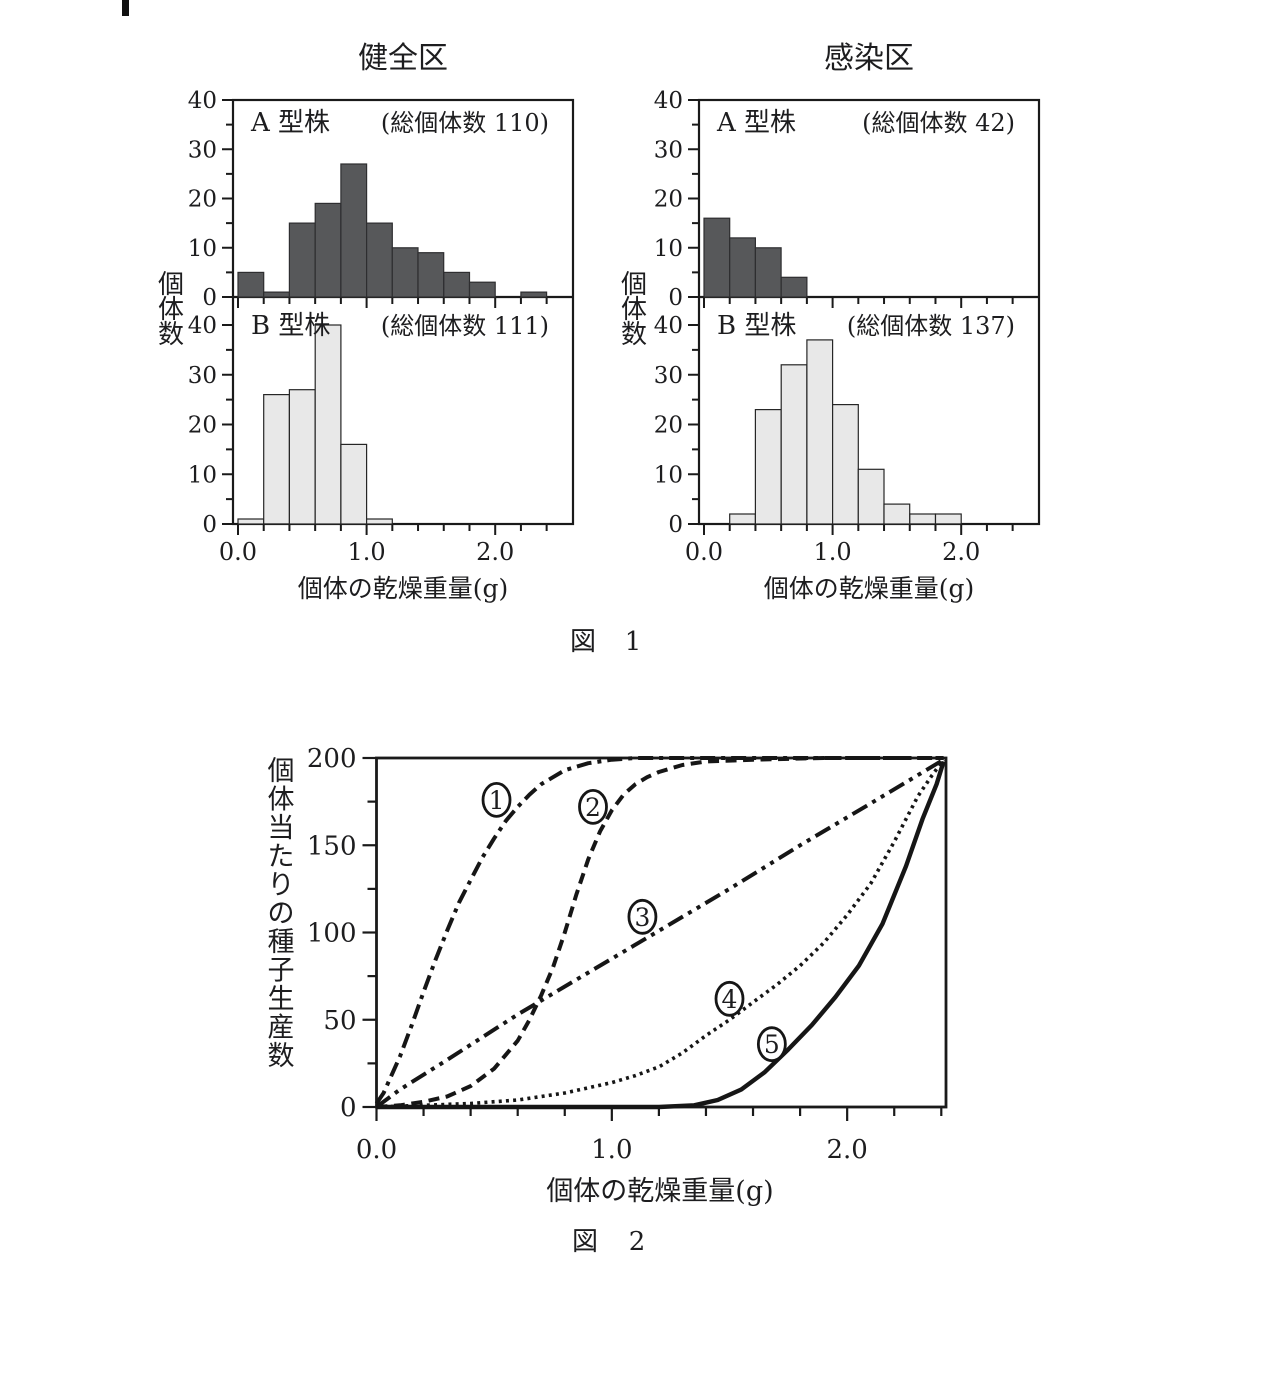 The width and height of the screenshot is (1274, 1373). What do you see at coordinates (281, 914) in the screenshot?
I see `y-axis-label-char: の` at bounding box center [281, 914].